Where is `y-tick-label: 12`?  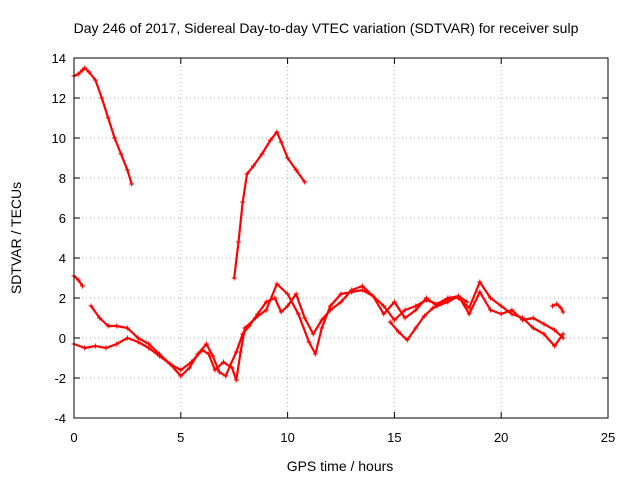
y-tick-label: 12 is located at coordinates (59, 98).